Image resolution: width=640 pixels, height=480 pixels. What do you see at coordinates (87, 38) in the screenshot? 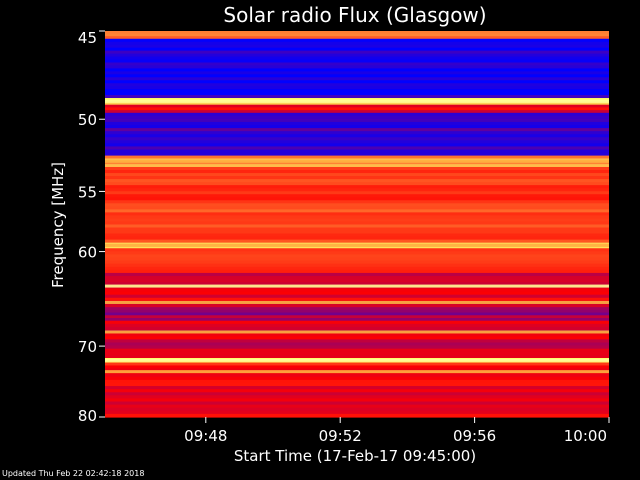
I see `y-tick-label-0: 45` at bounding box center [87, 38].